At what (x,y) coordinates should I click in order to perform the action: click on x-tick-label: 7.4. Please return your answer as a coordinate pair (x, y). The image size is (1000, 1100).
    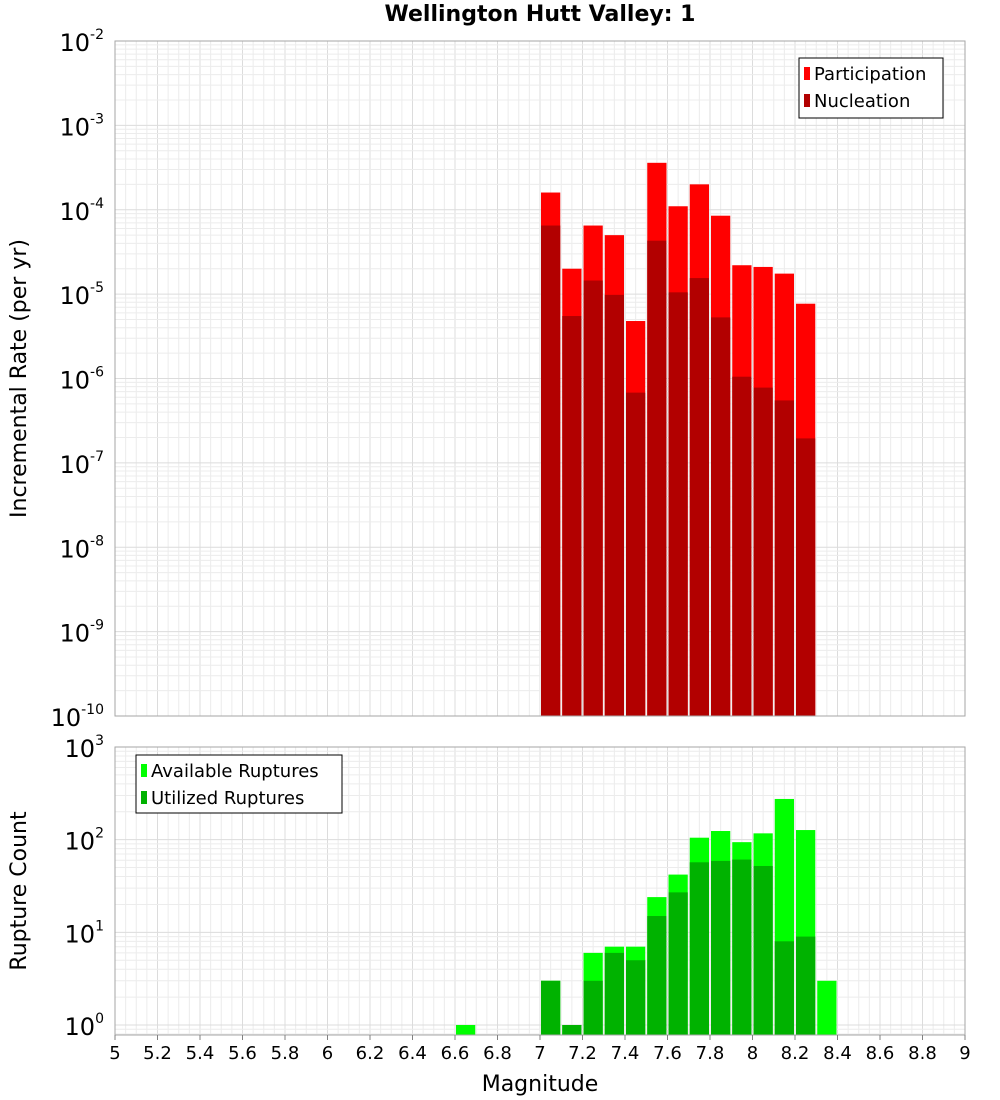
    Looking at the image, I should click on (625, 1053).